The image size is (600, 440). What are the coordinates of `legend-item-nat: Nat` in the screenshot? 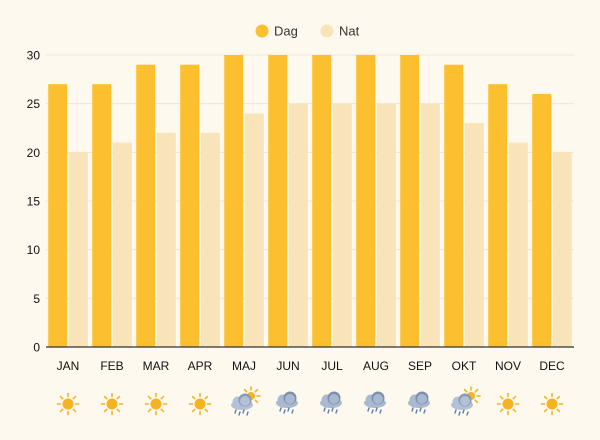 It's located at (340, 31).